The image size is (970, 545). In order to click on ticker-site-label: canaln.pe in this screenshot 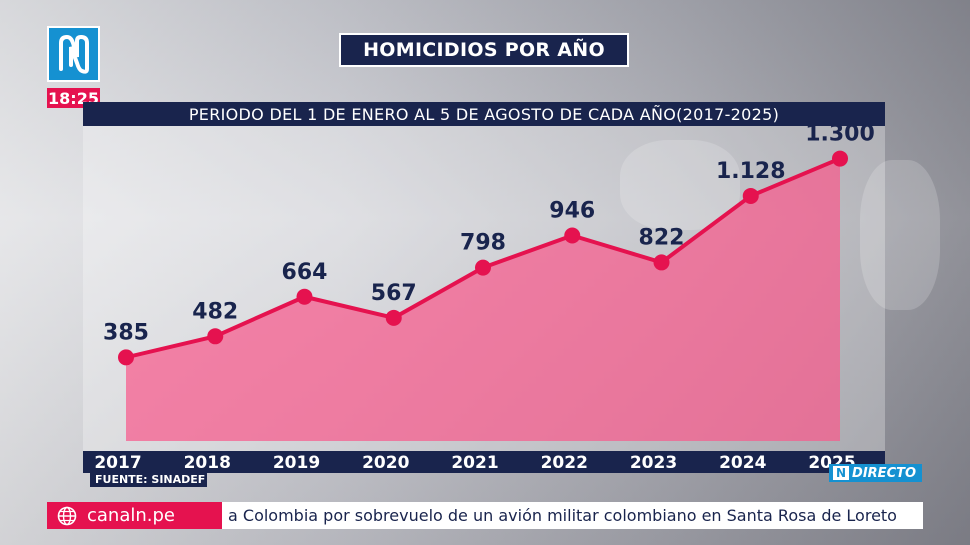, I will do `click(131, 515)`.